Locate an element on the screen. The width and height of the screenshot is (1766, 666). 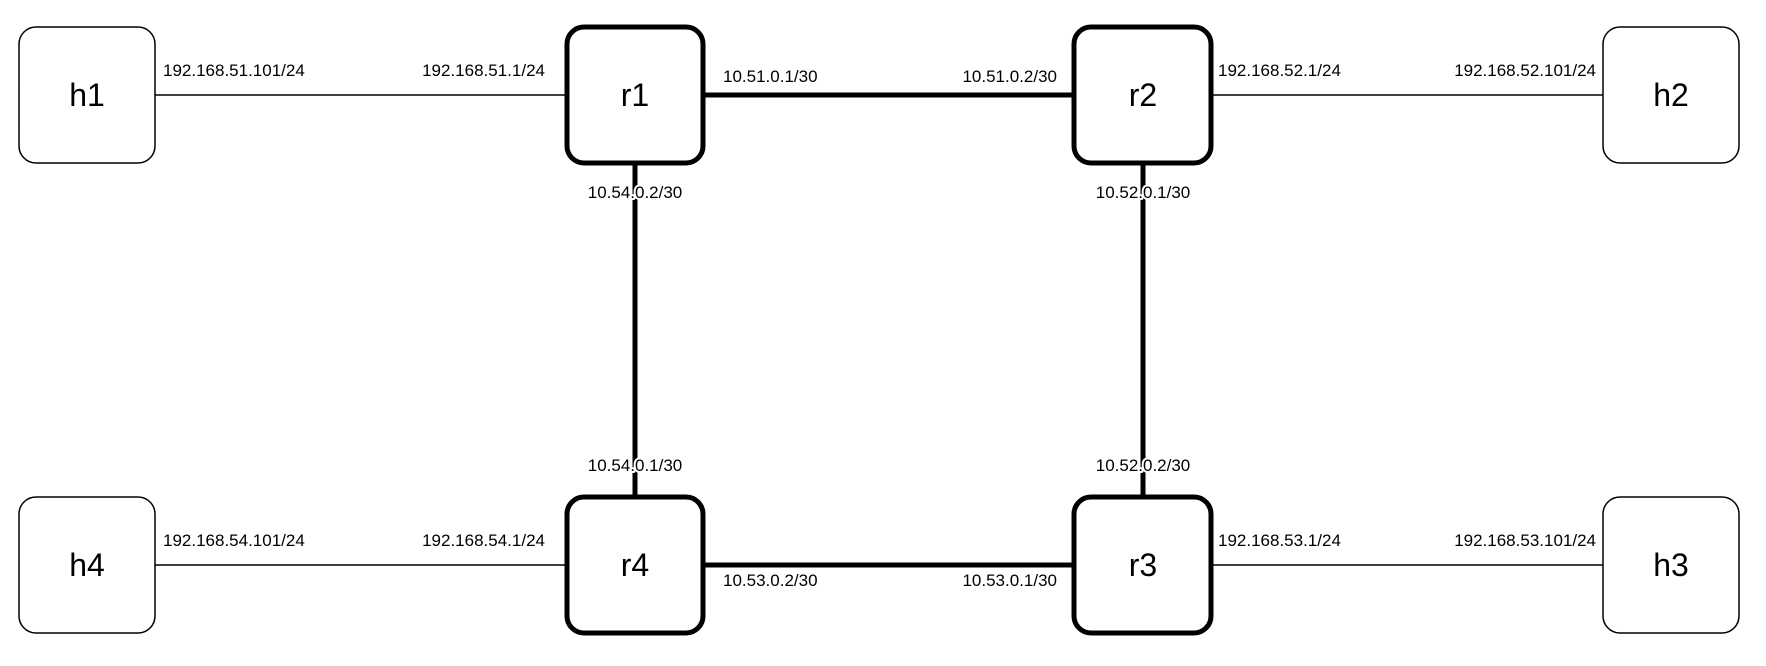
ip-r3-left: 10.53.0.1/30 is located at coordinates (1009, 580).